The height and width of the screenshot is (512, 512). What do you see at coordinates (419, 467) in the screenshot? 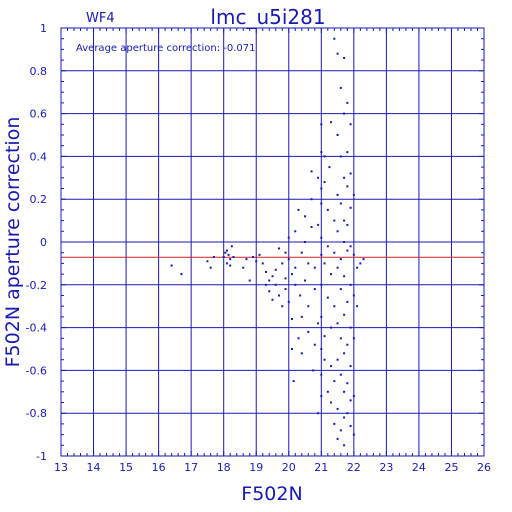
I see `x-tick-label: 24` at bounding box center [419, 467].